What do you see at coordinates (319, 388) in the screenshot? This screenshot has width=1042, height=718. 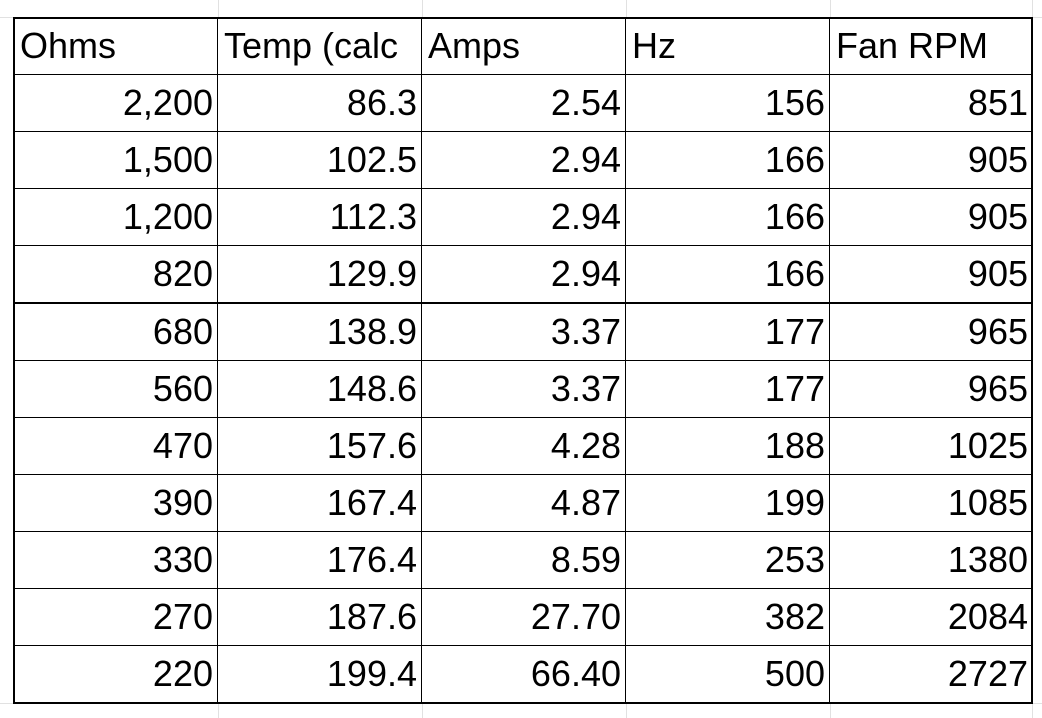 I see `cell: 148.6` at bounding box center [319, 388].